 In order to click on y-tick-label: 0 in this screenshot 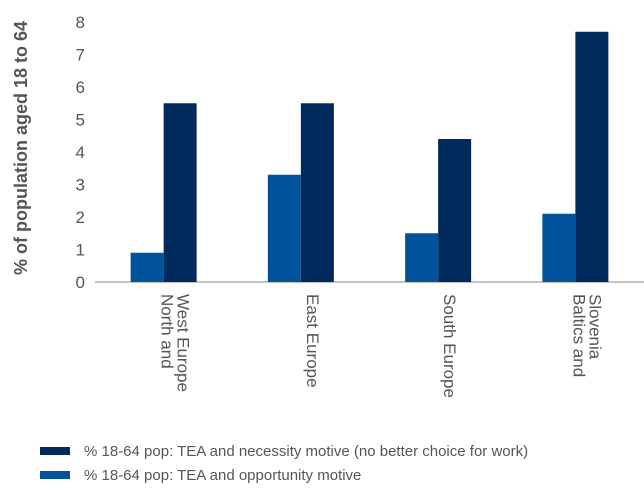, I will do `click(80, 282)`.